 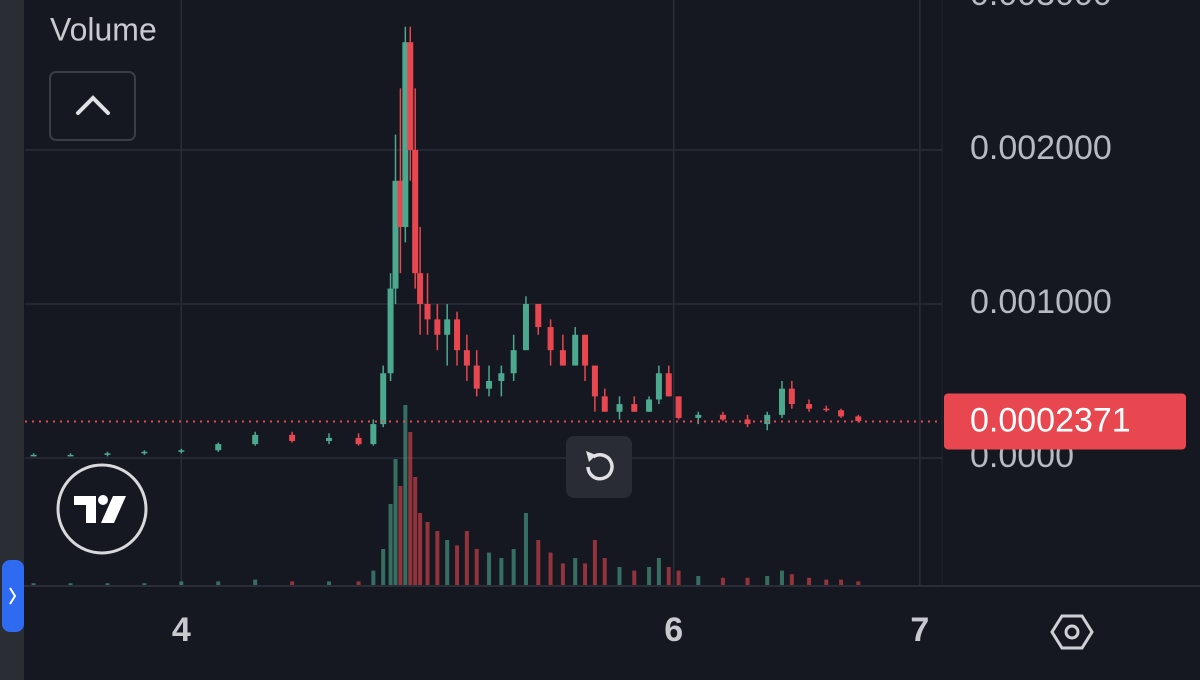 I want to click on volume-label: Volume, so click(x=103, y=29).